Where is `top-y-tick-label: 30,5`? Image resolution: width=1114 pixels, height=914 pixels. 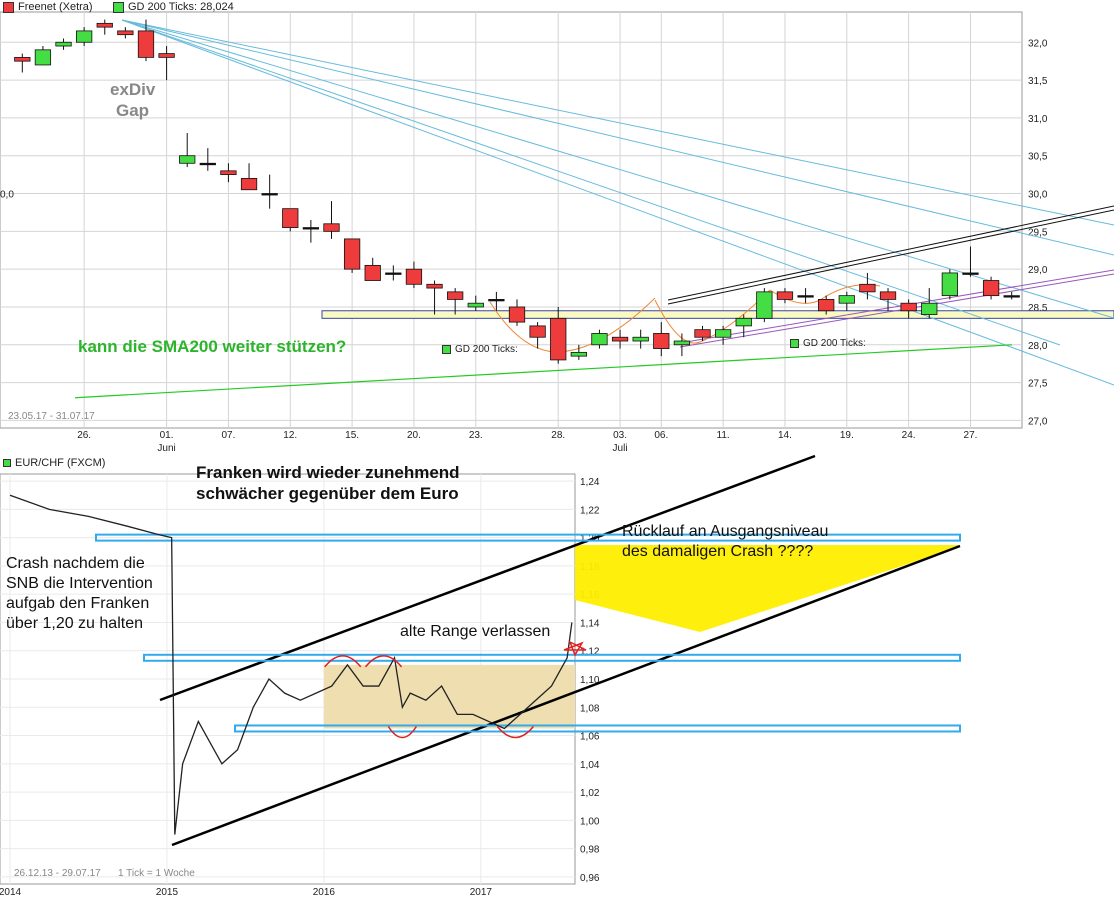 top-y-tick-label: 30,5 is located at coordinates (1038, 157).